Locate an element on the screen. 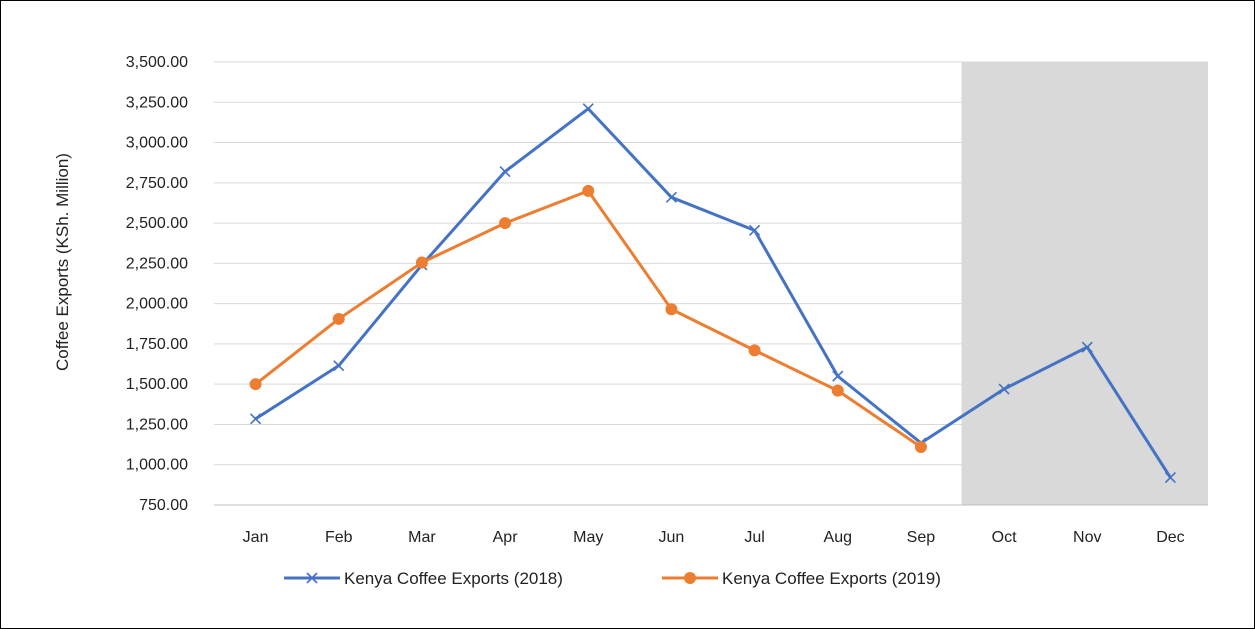 The width and height of the screenshot is (1255, 629). x-tick-label: Dec is located at coordinates (1170, 537).